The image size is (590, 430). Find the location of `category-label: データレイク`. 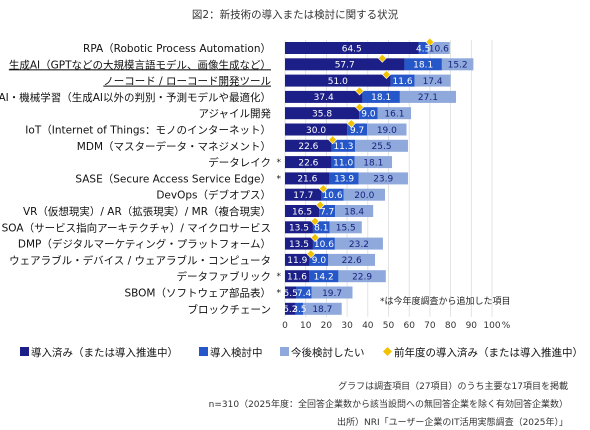

category-label: データレイク is located at coordinates (239, 162).